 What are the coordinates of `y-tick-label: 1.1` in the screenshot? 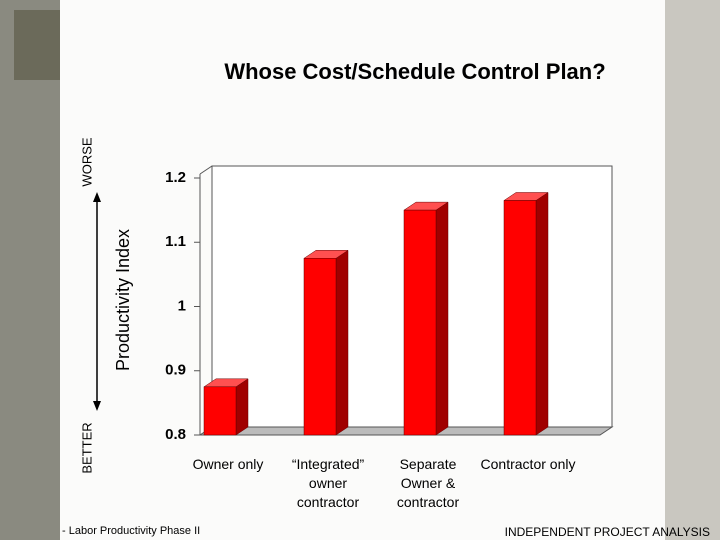 It's located at (175, 241).